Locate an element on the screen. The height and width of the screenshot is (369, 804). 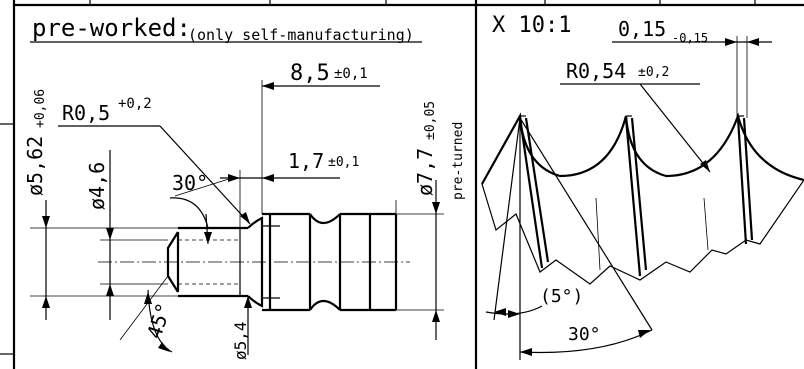
dim-cone-angle: 45° is located at coordinates (159, 321).